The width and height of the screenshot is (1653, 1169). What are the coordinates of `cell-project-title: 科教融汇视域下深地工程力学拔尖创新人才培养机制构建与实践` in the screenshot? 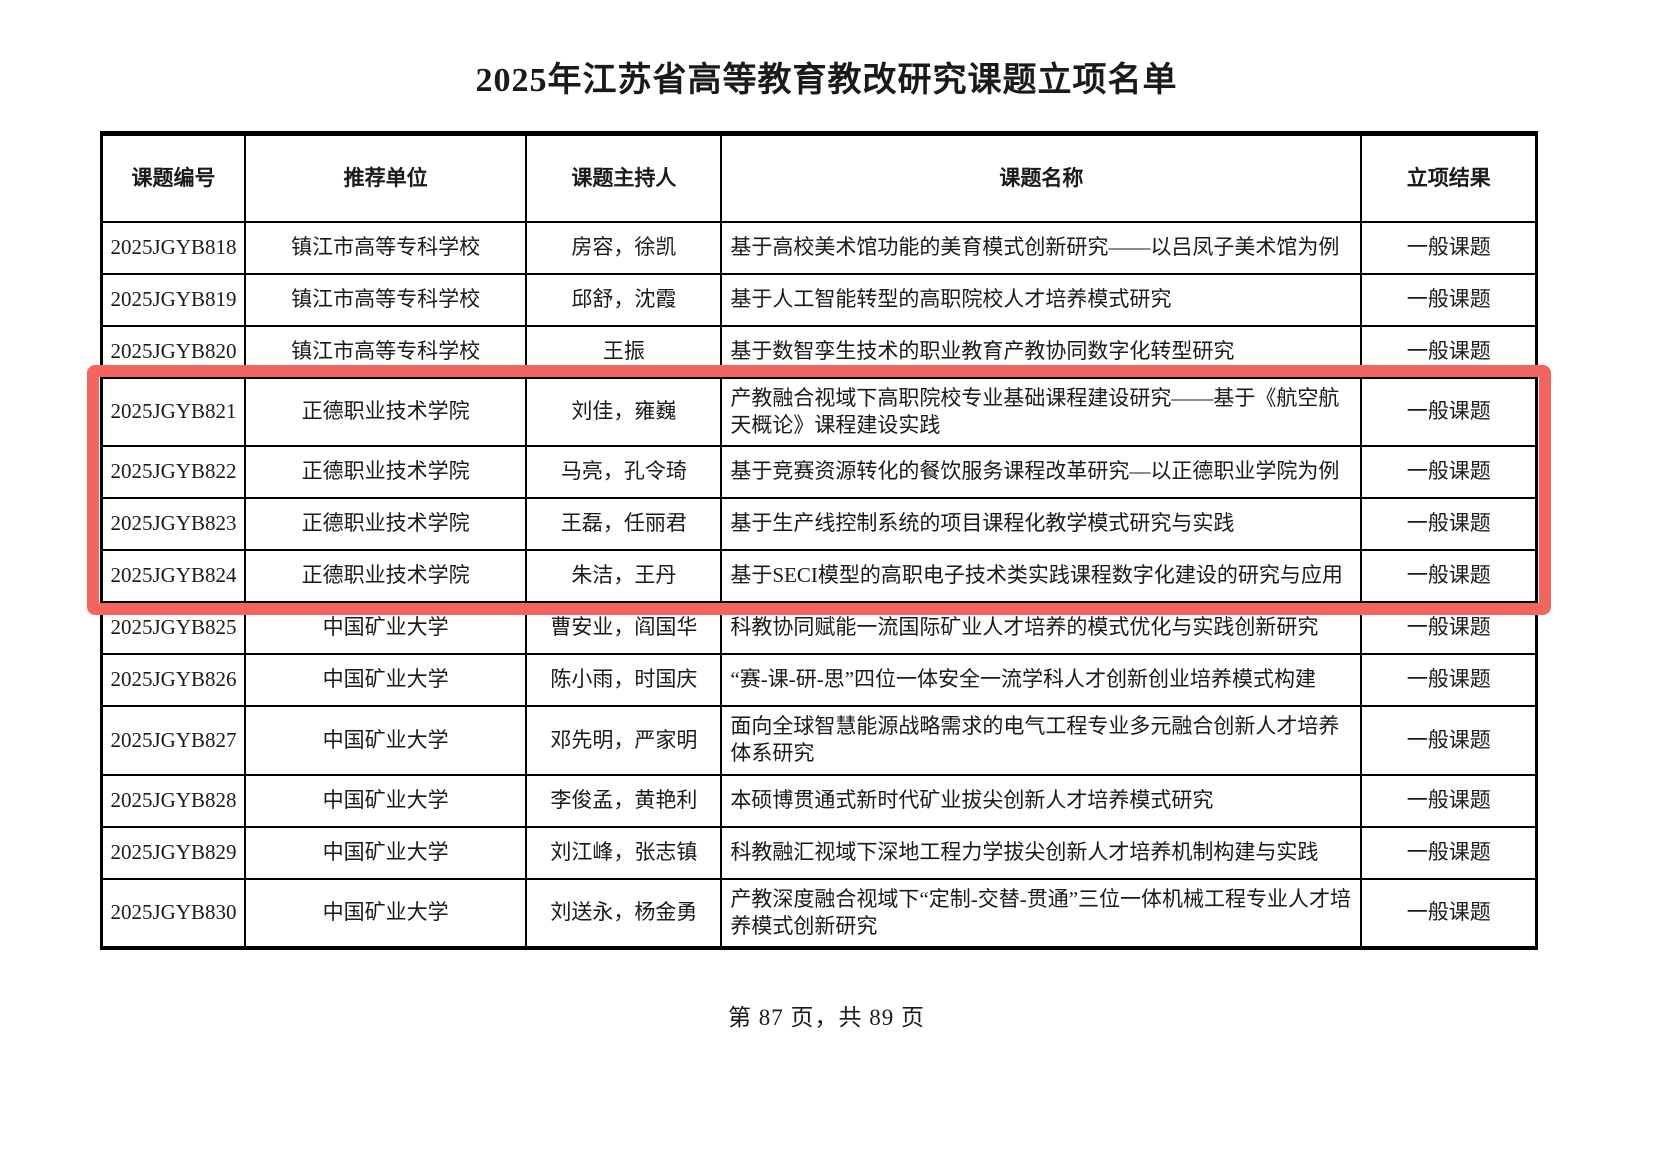 It's located at (1041, 852).